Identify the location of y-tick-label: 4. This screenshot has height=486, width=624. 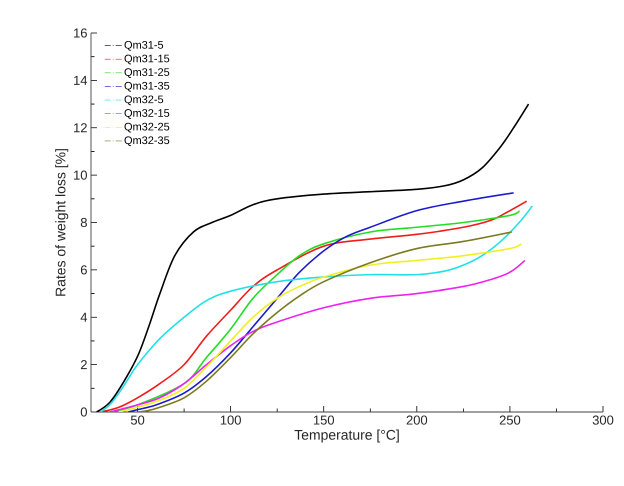
(84, 317).